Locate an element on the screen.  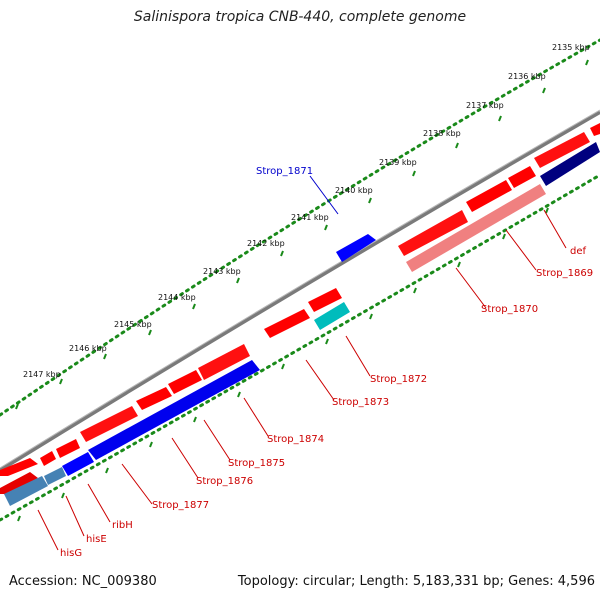
ruler-tick-label: 2142 kbp is located at coordinates (266, 243).